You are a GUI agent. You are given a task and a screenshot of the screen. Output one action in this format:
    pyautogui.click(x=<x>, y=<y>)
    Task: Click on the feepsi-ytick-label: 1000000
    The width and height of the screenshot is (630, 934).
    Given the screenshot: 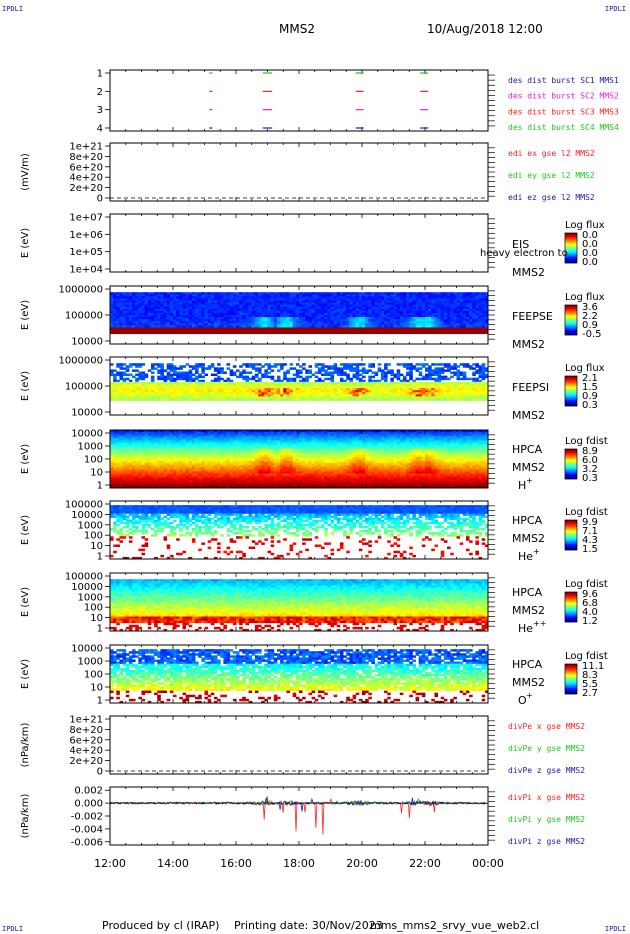 What is the action you would take?
    pyautogui.click(x=80, y=361)
    